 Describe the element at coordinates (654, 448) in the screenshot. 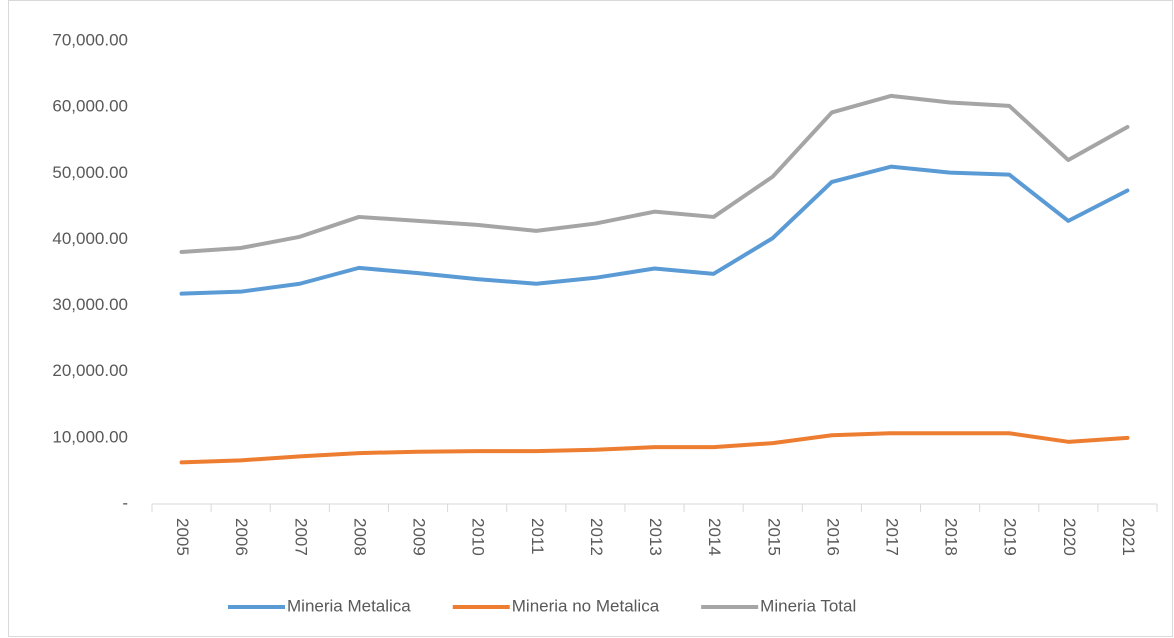

I see `line-series` at that location.